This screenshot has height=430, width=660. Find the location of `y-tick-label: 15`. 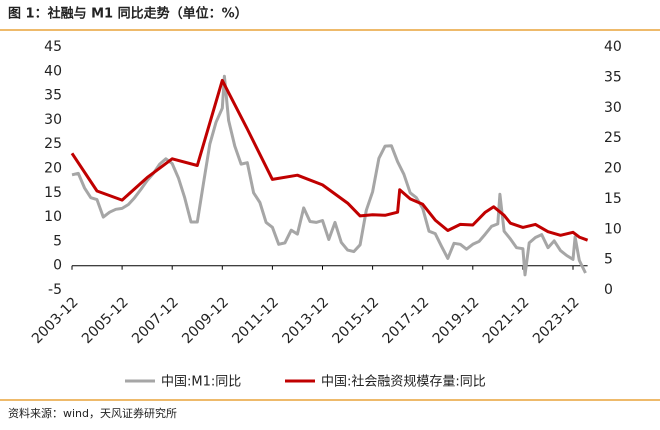

y-tick-label: 15 is located at coordinates (53, 193).